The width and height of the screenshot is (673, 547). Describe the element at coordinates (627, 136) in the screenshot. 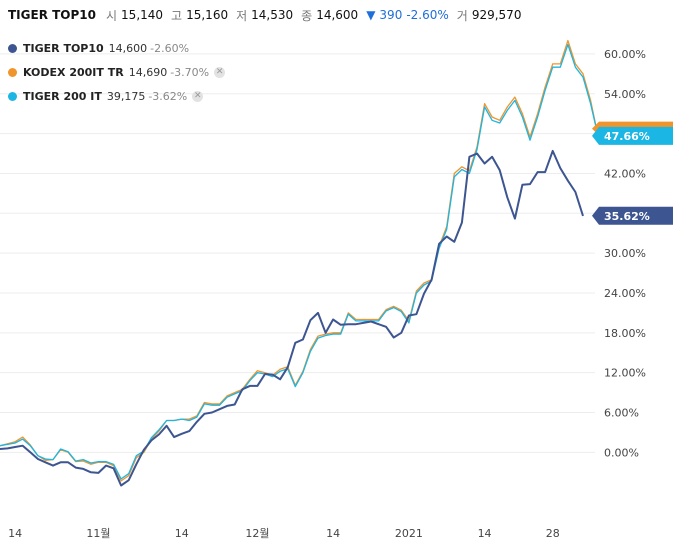

I see `last-value-label: 47.66%` at that location.